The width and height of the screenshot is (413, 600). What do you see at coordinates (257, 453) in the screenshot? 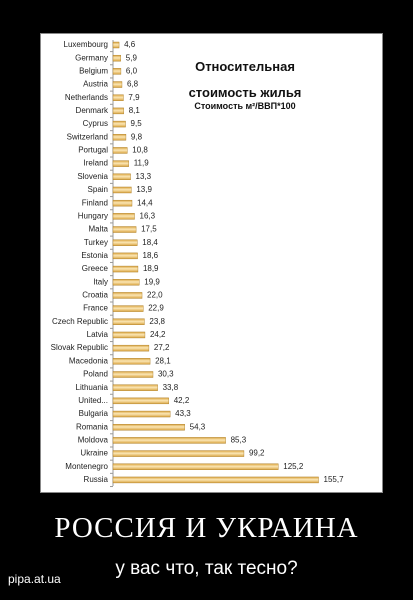
I see `value-label: 99,2` at bounding box center [257, 453].